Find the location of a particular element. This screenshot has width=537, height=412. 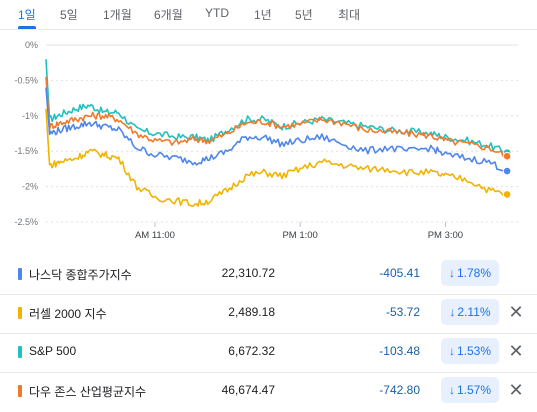

x-tick-label: PM 1:00 is located at coordinates (299, 235).